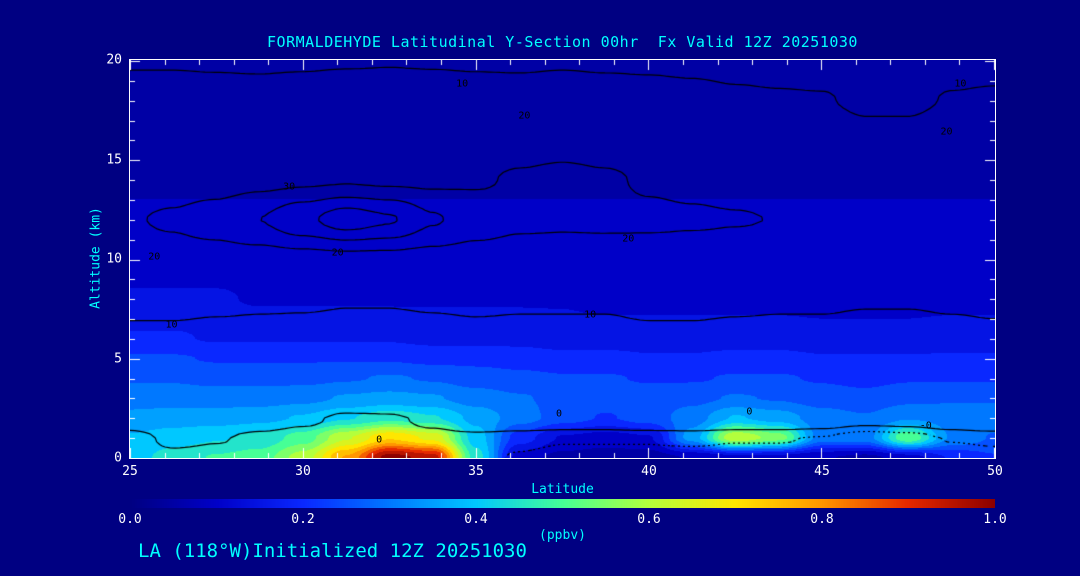 This screenshot has height=576, width=1080. Describe the element at coordinates (130, 471) in the screenshot. I see `x-tick-label: 25` at that location.